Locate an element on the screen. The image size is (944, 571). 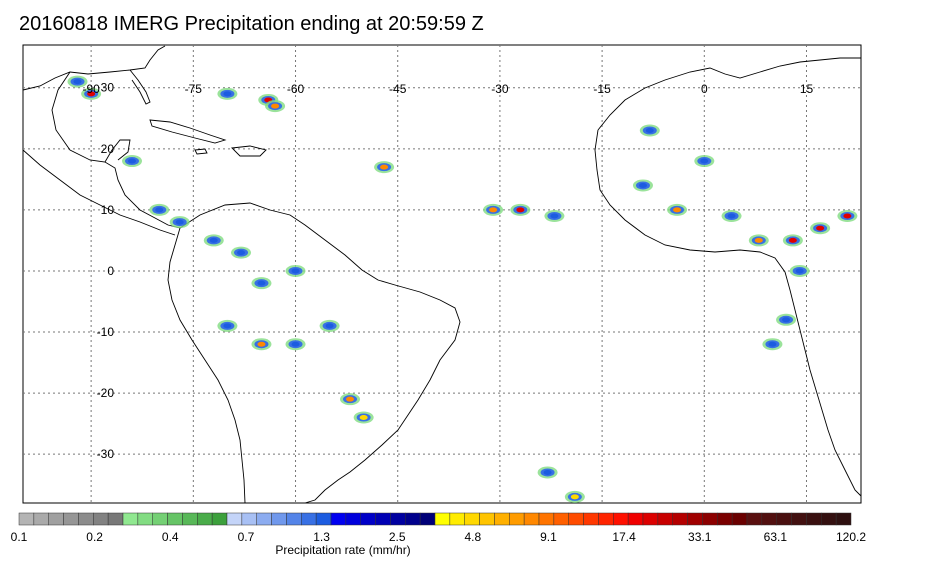
lon-tick-label: -60 is located at coordinates (296, 89).